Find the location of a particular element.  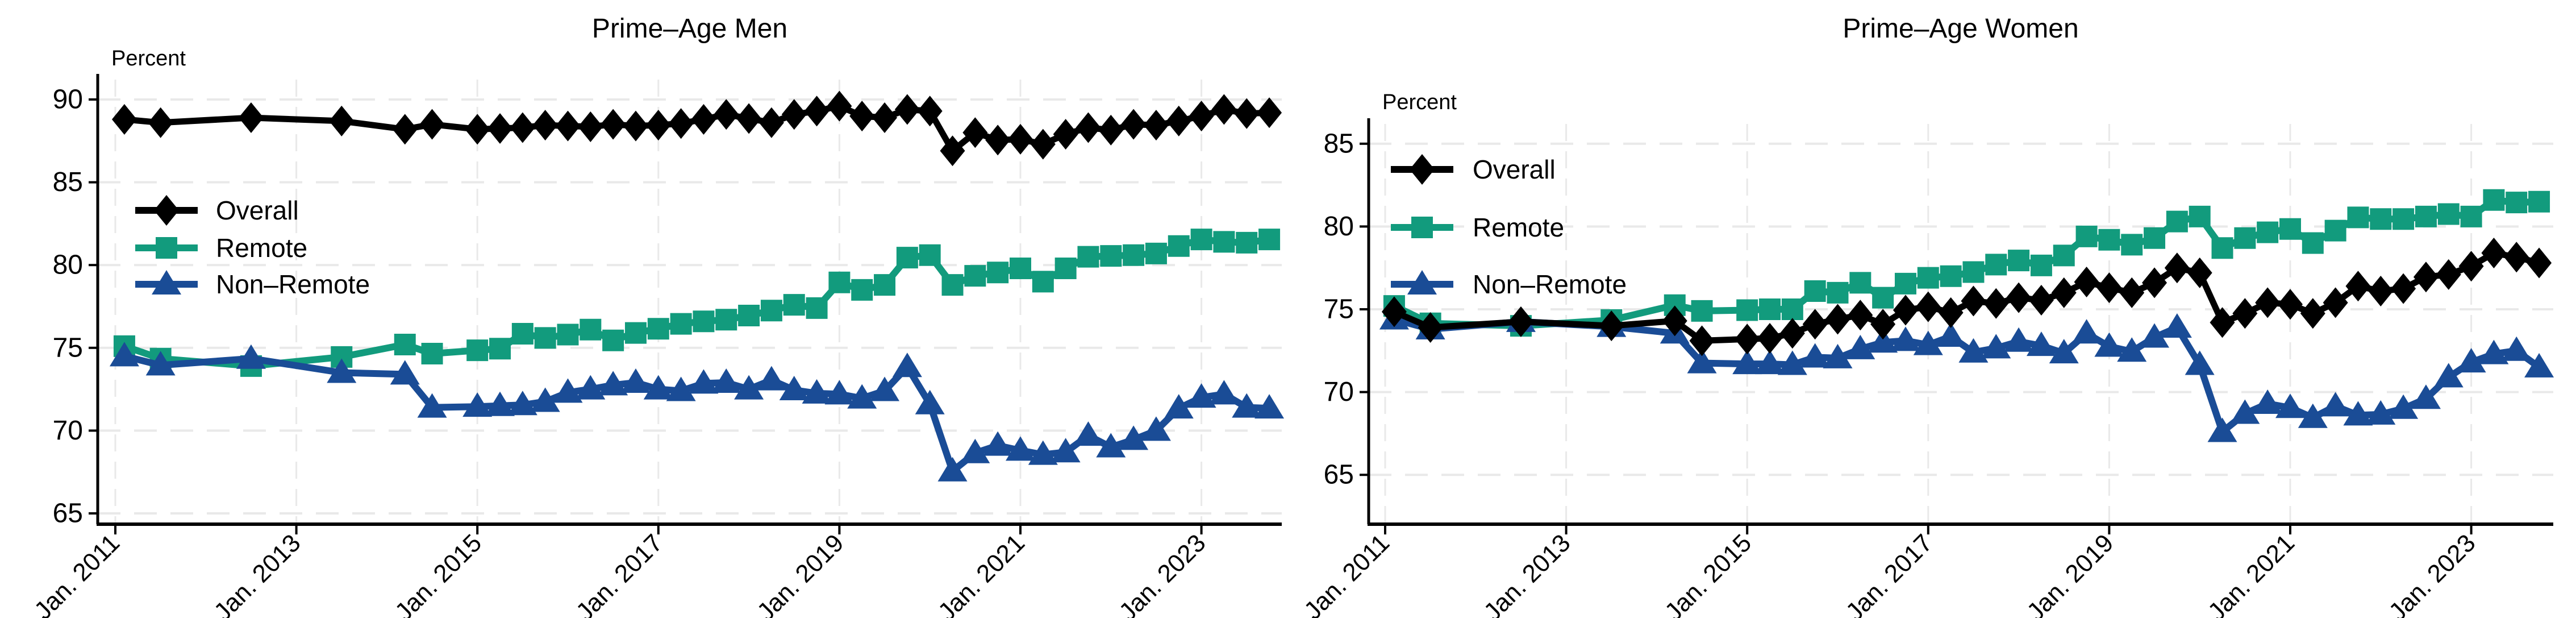

series-non_remote is located at coordinates (697, 412).